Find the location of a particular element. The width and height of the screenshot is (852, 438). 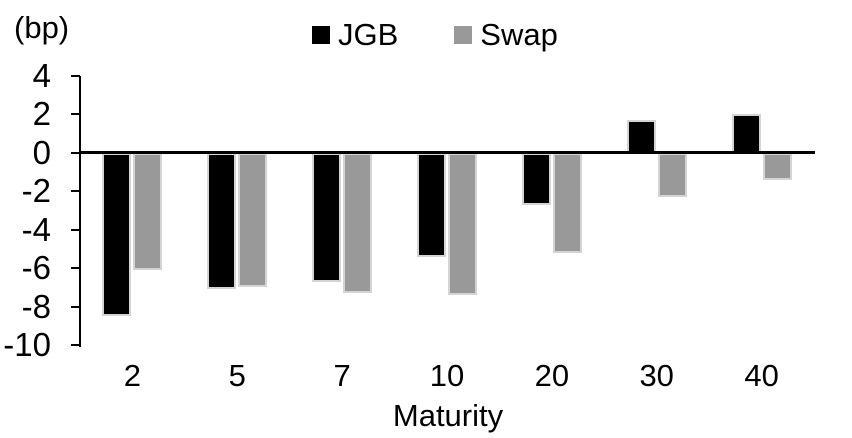

x-tick-label-20: 20 is located at coordinates (552, 375).